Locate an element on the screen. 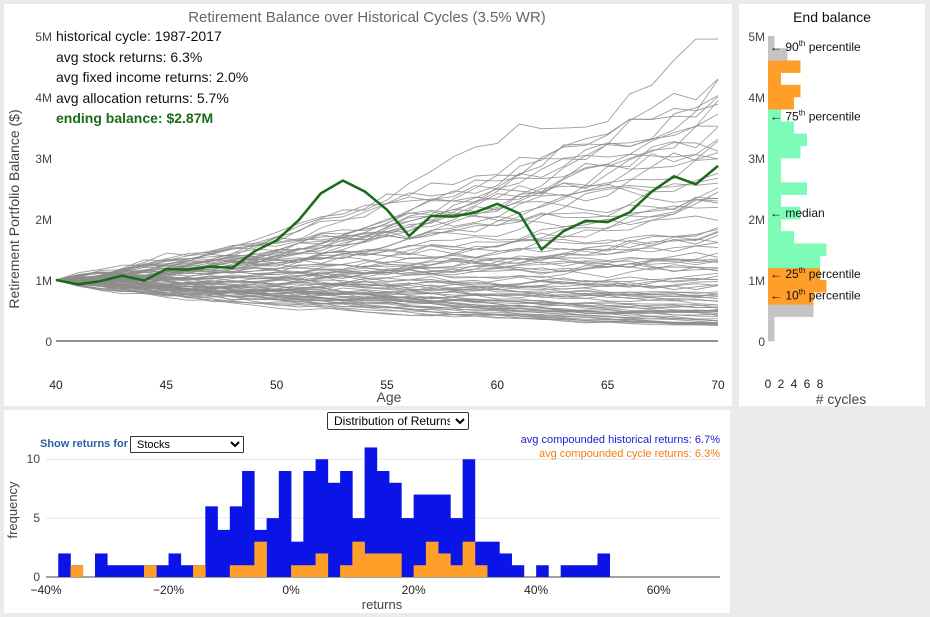 The width and height of the screenshot is (930, 617). info-allocation-returns: avg allocation returns: 5.7% is located at coordinates (142, 98).